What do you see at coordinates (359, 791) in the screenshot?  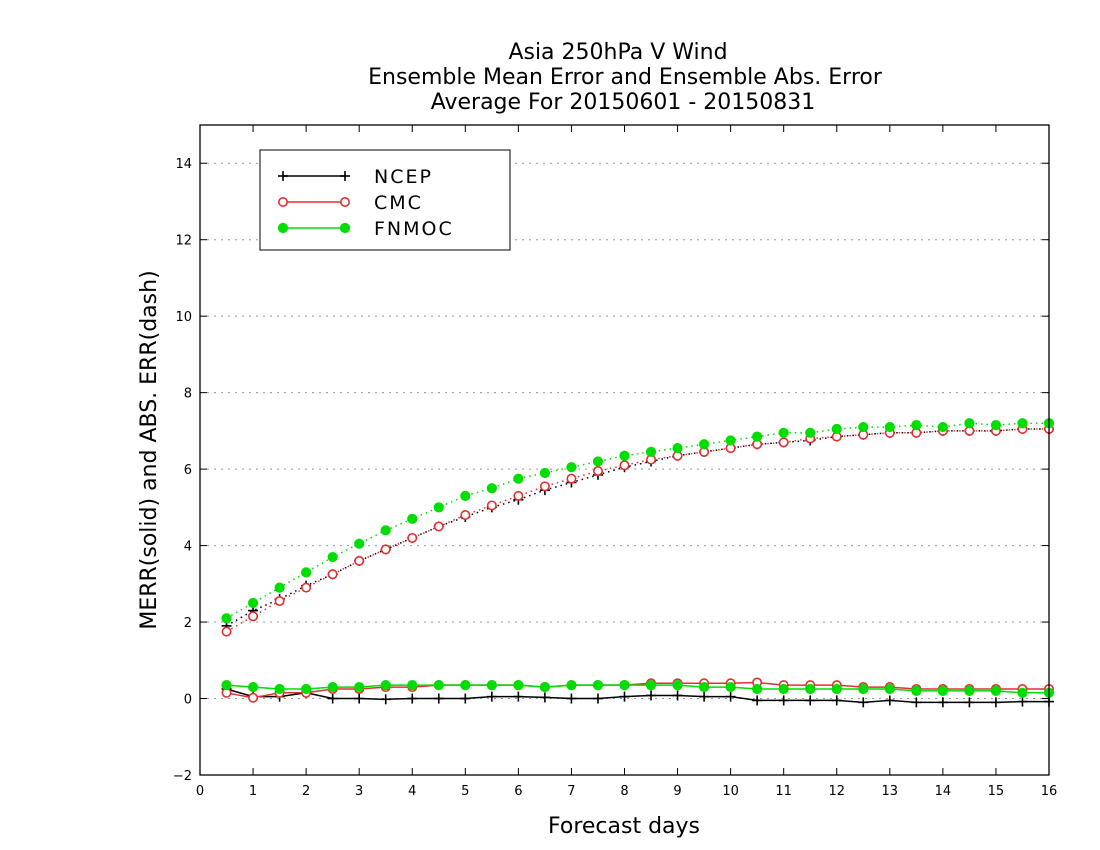 I see `x-tick-label: 3` at bounding box center [359, 791].